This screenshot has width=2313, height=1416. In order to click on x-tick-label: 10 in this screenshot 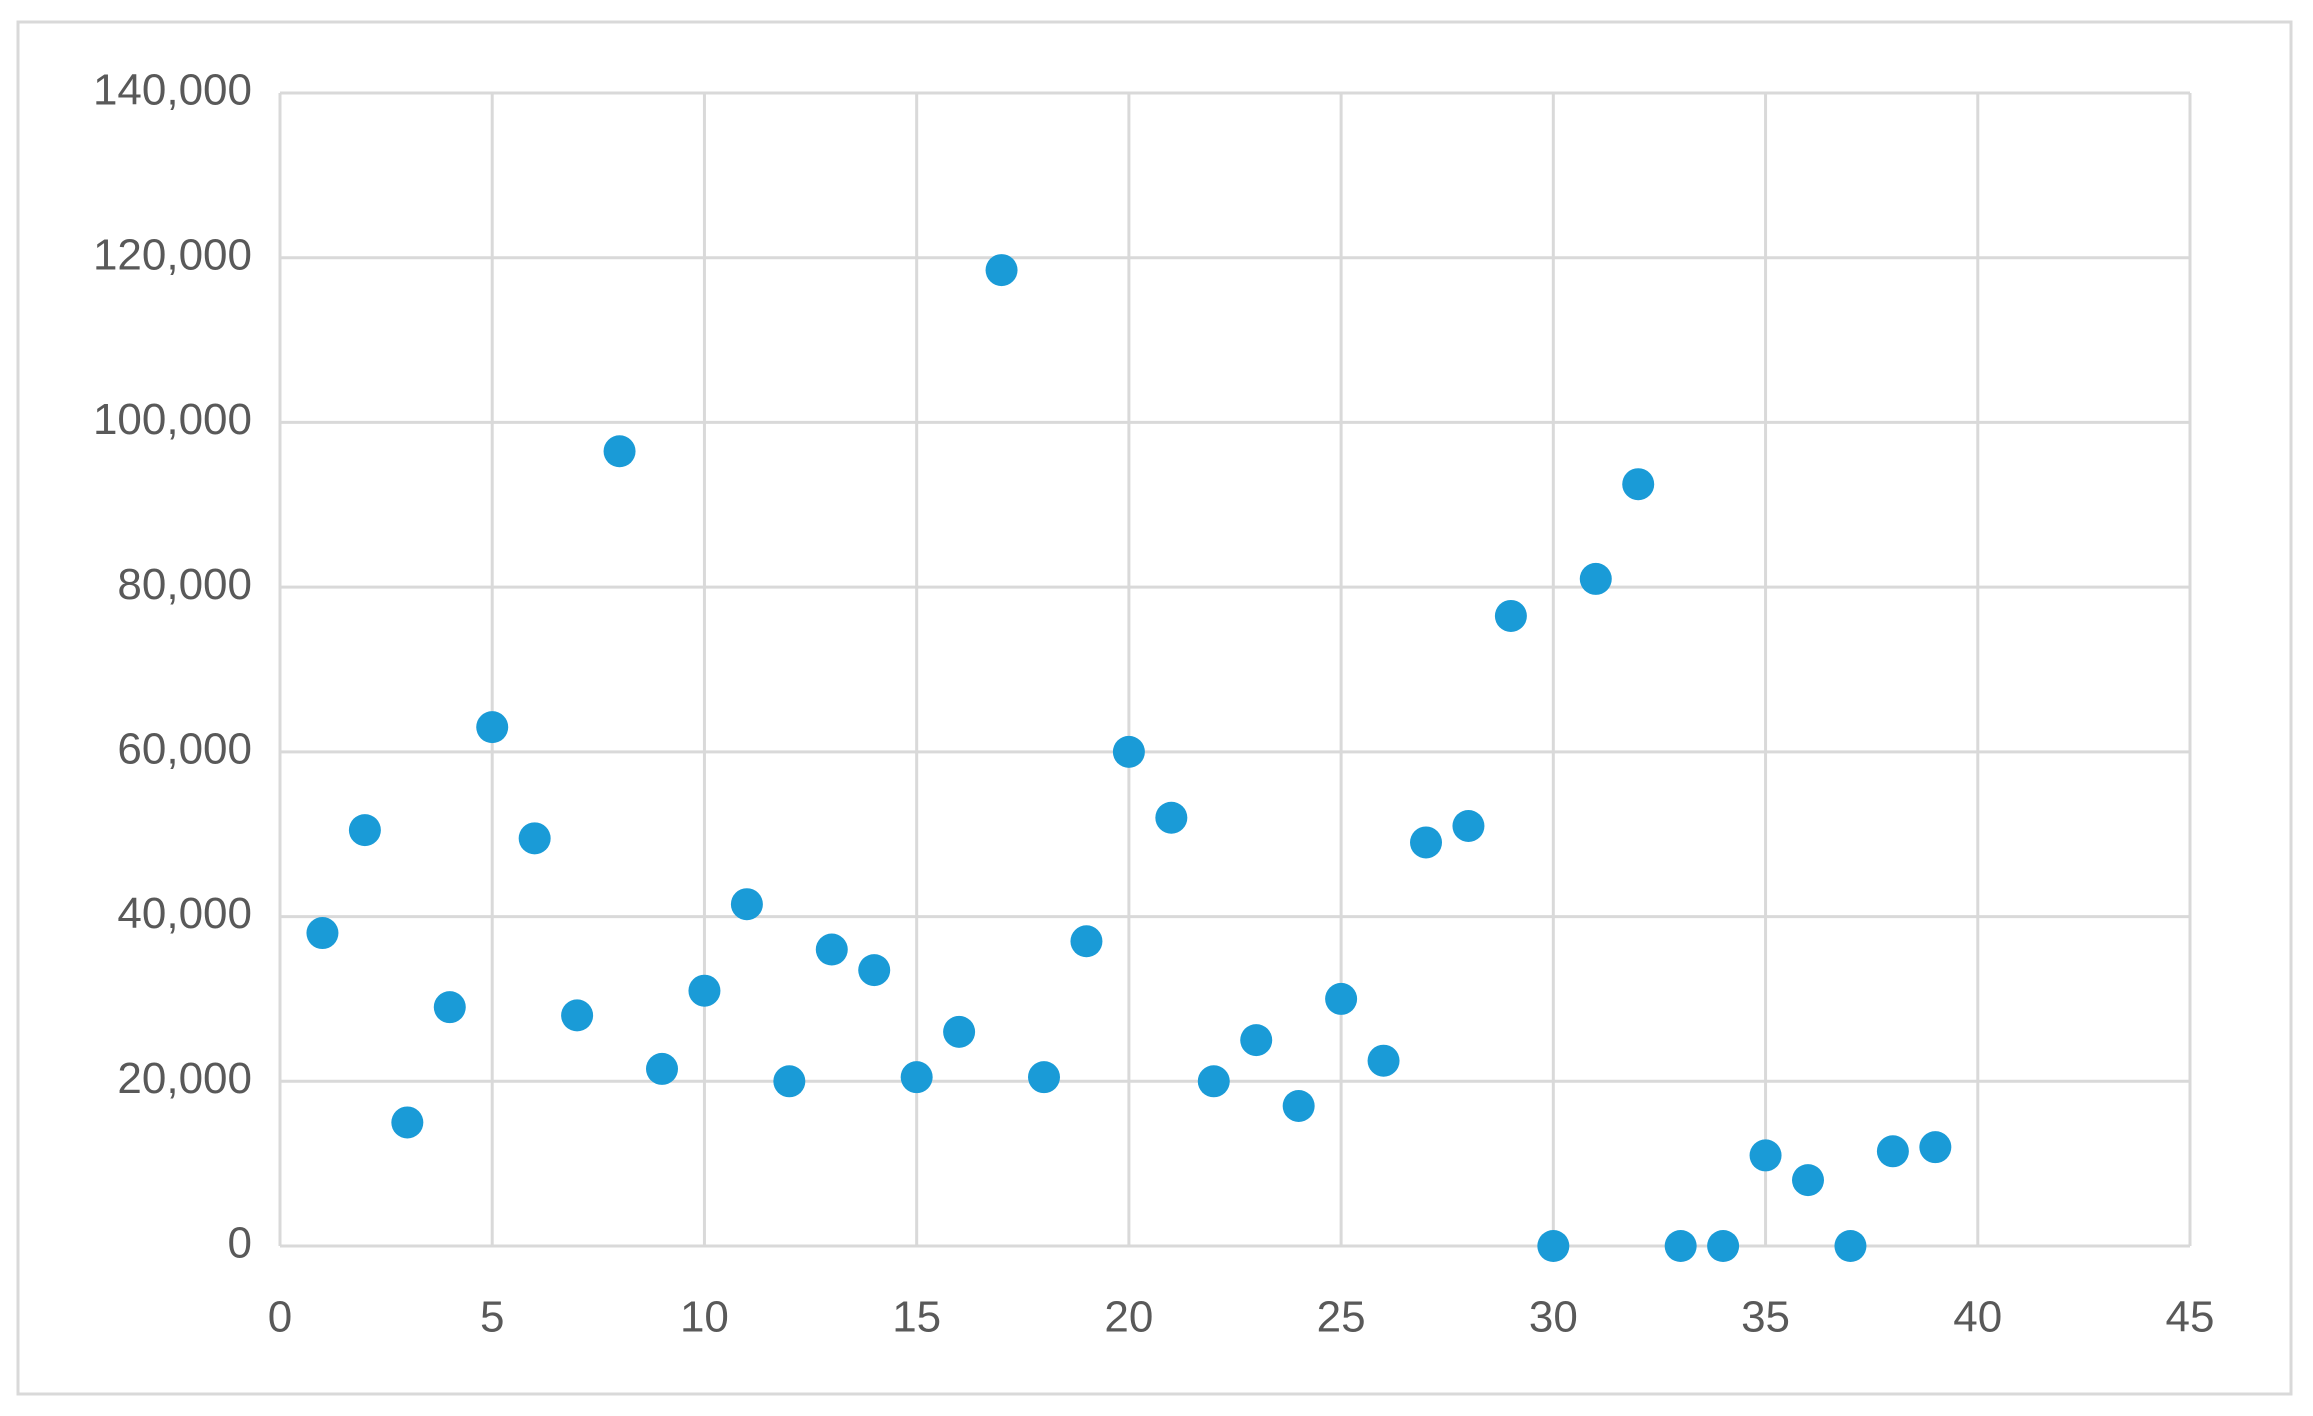, I will do `click(704, 1317)`.